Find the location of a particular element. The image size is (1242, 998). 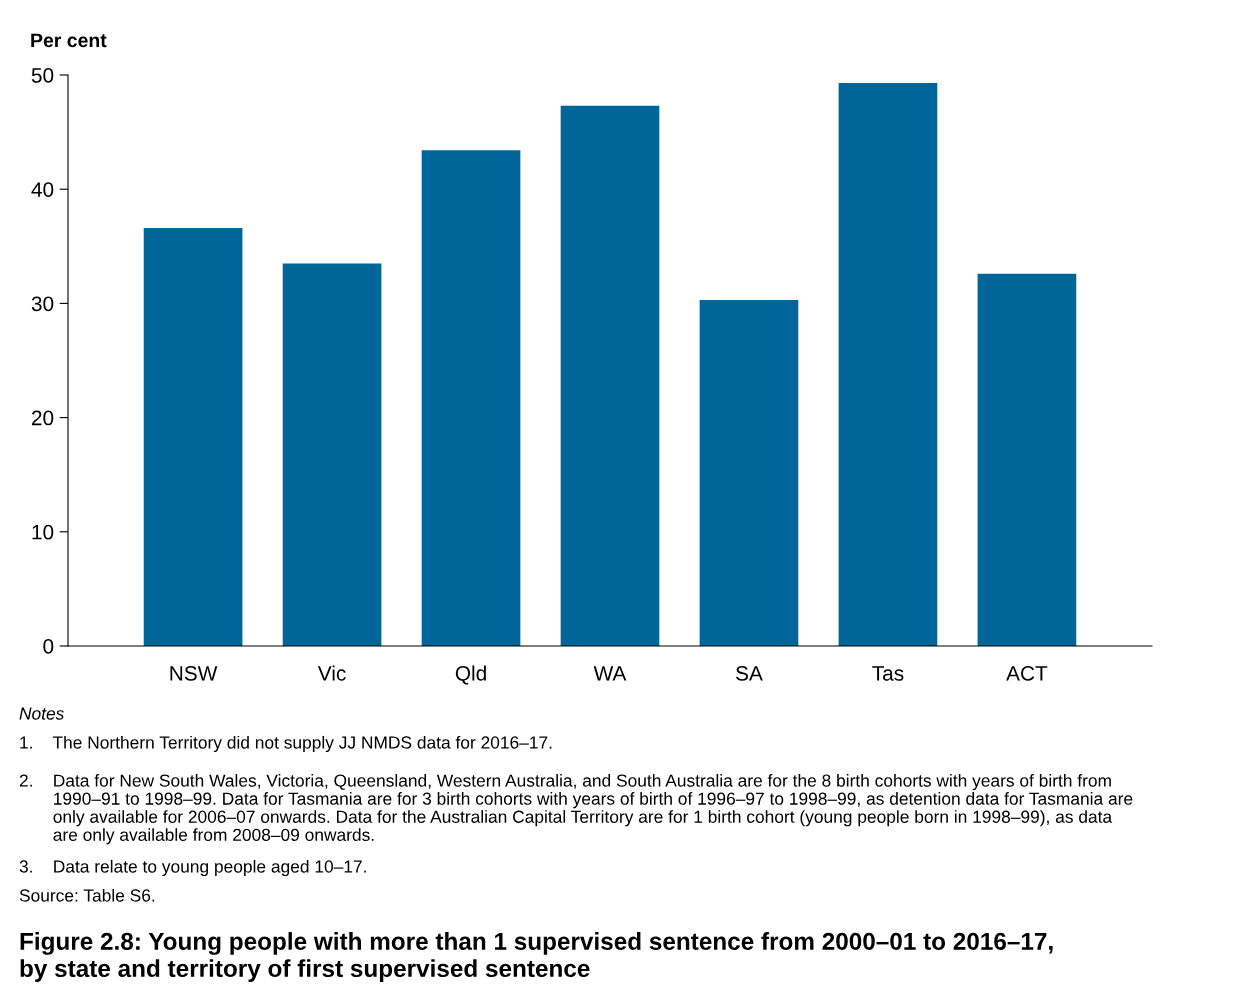

text: 1. The Northern Territory did not supply JJ NMDS data for 2016–17. is located at coordinates (286, 744).